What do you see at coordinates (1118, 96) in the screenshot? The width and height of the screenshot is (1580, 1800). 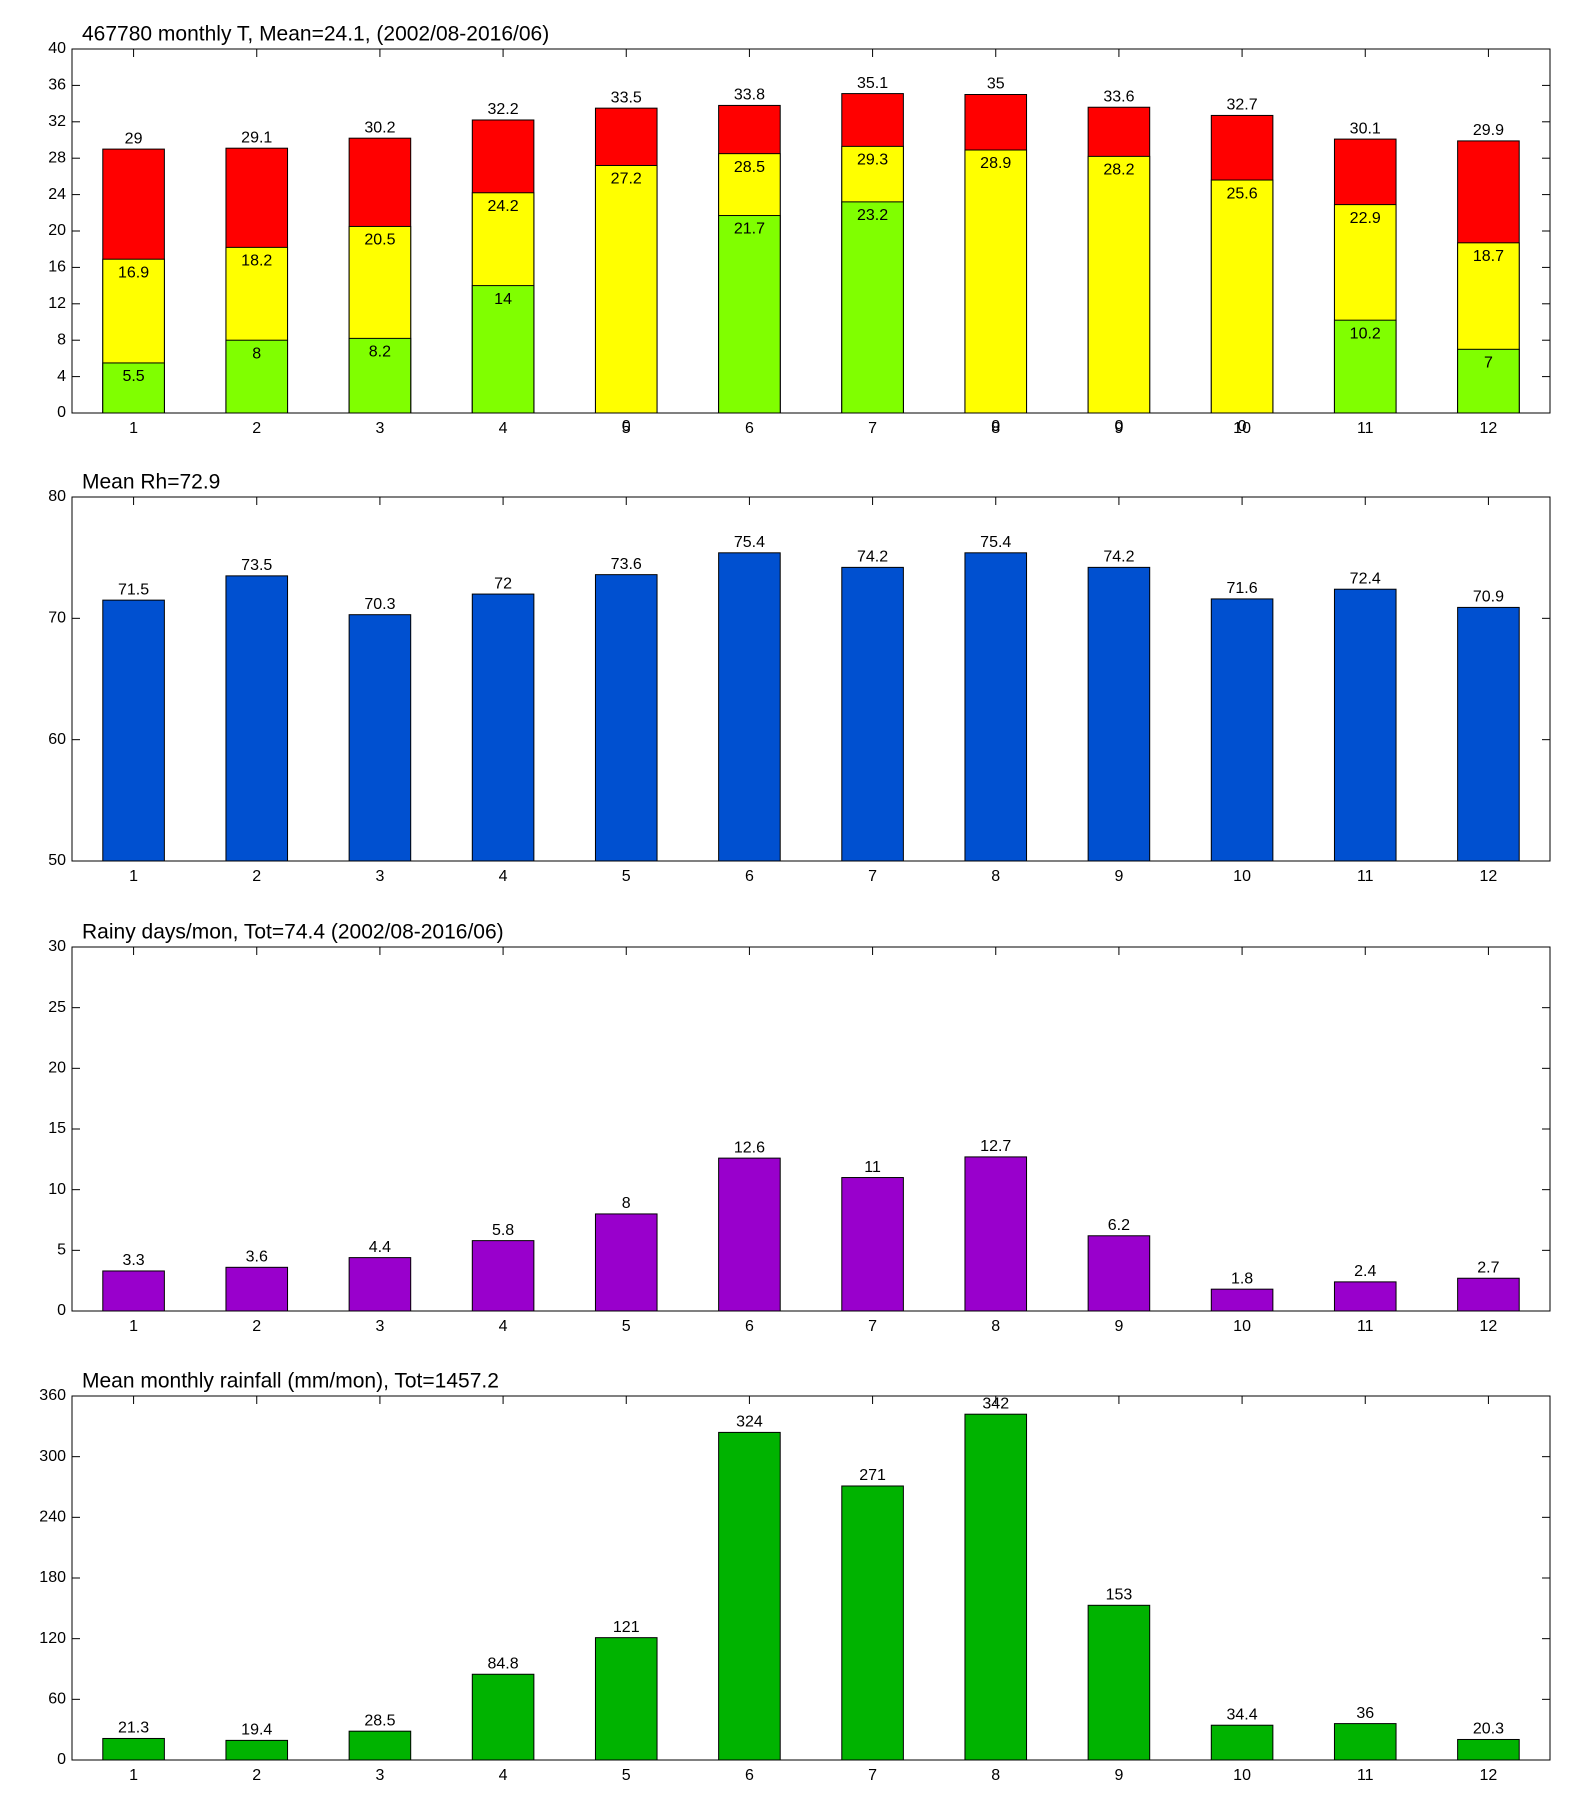 I see `value-label: 33.6` at bounding box center [1118, 96].